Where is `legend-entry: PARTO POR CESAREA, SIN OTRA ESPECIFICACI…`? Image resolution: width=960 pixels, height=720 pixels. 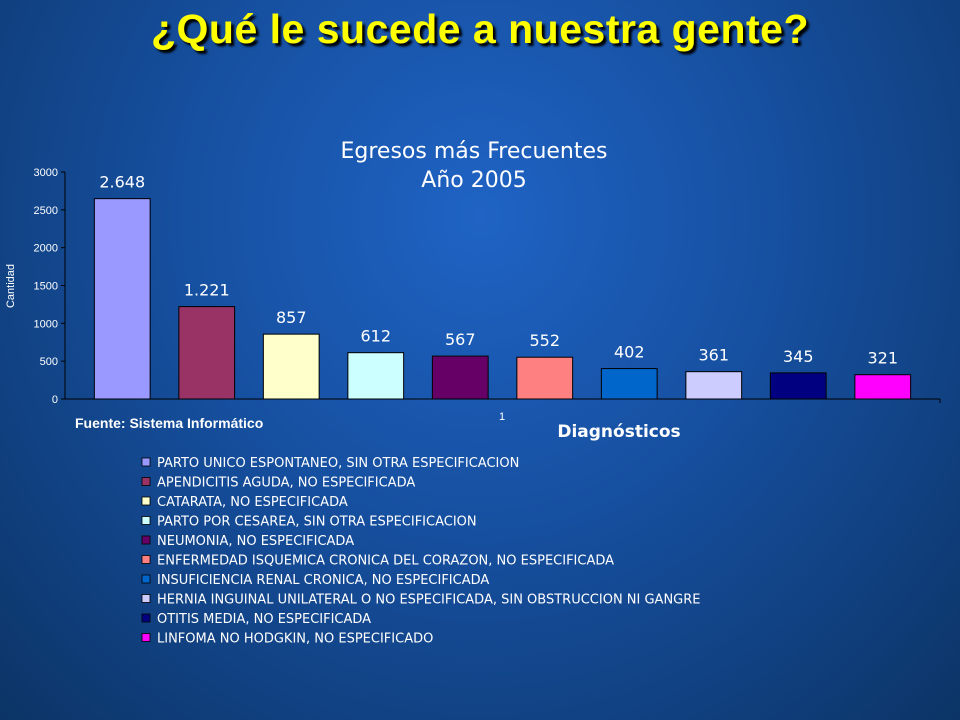
legend-entry: PARTO POR CESAREA, SIN OTRA ESPECIFICACI… is located at coordinates (317, 522).